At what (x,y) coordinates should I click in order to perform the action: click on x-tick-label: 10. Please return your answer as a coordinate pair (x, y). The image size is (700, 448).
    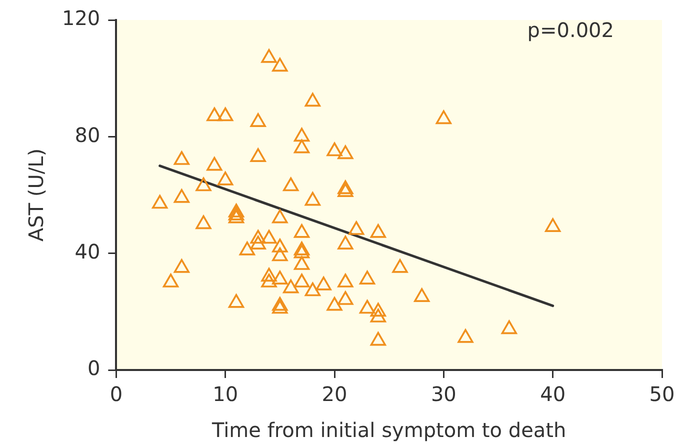
    Looking at the image, I should click on (225, 394).